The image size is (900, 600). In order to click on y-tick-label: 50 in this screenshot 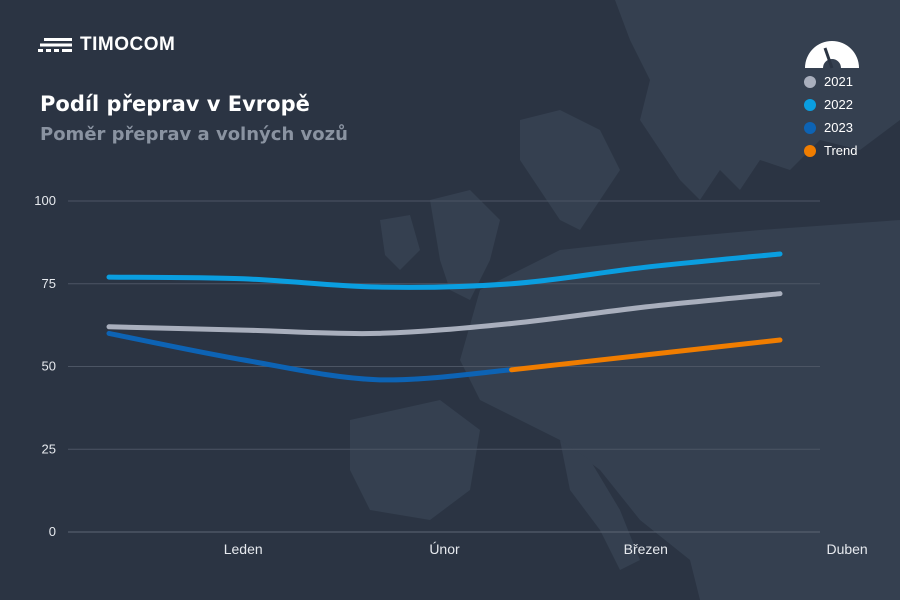, I will do `click(49, 366)`.